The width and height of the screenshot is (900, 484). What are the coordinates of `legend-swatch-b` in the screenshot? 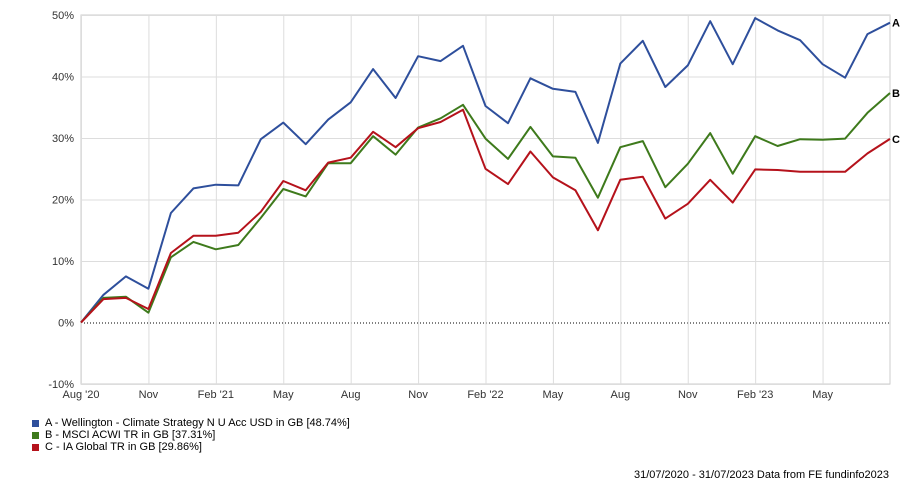 It's located at (35, 435).